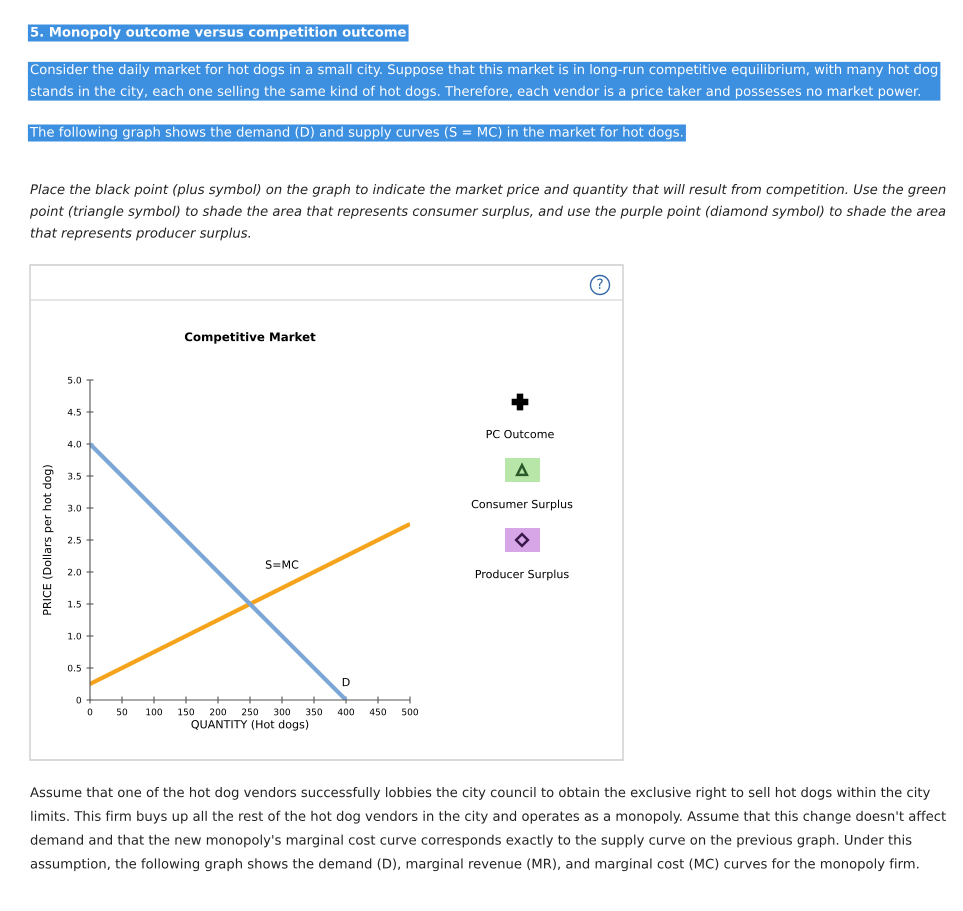 This screenshot has width=963, height=911. Describe the element at coordinates (410, 712) in the screenshot. I see `x-tick-label: 500` at that location.